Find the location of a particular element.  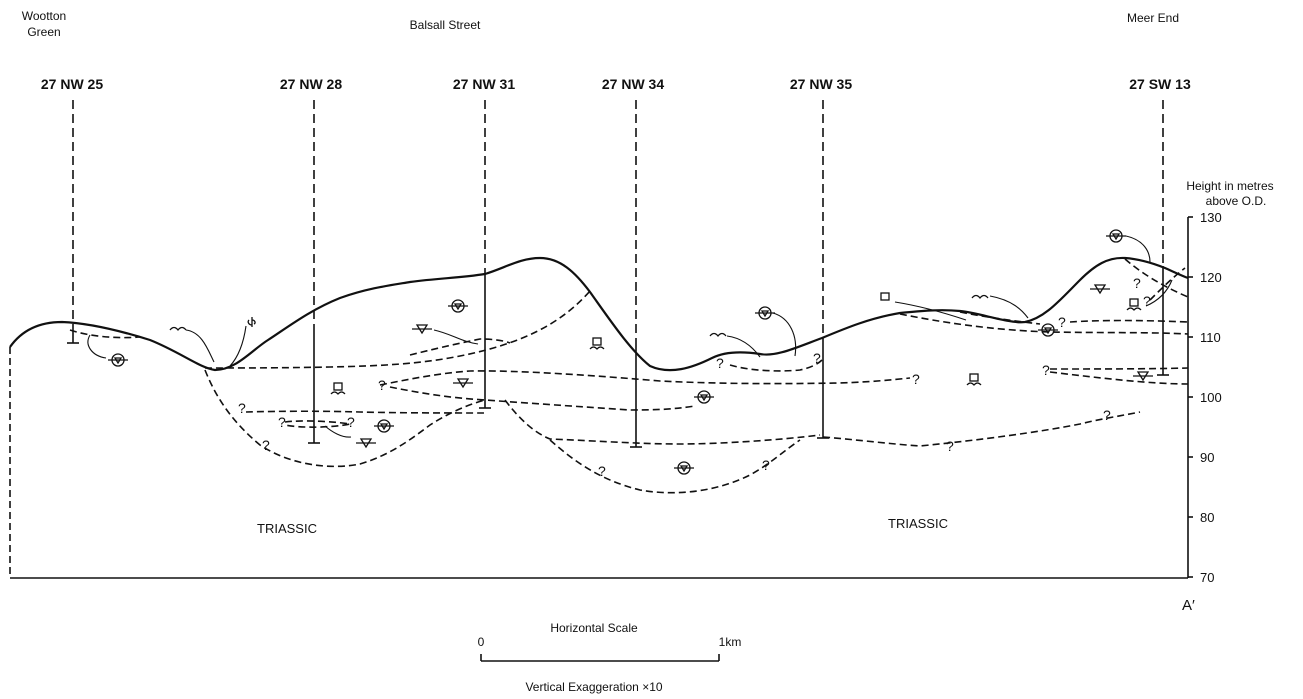

place-name-green: Green is located at coordinates (43, 32).